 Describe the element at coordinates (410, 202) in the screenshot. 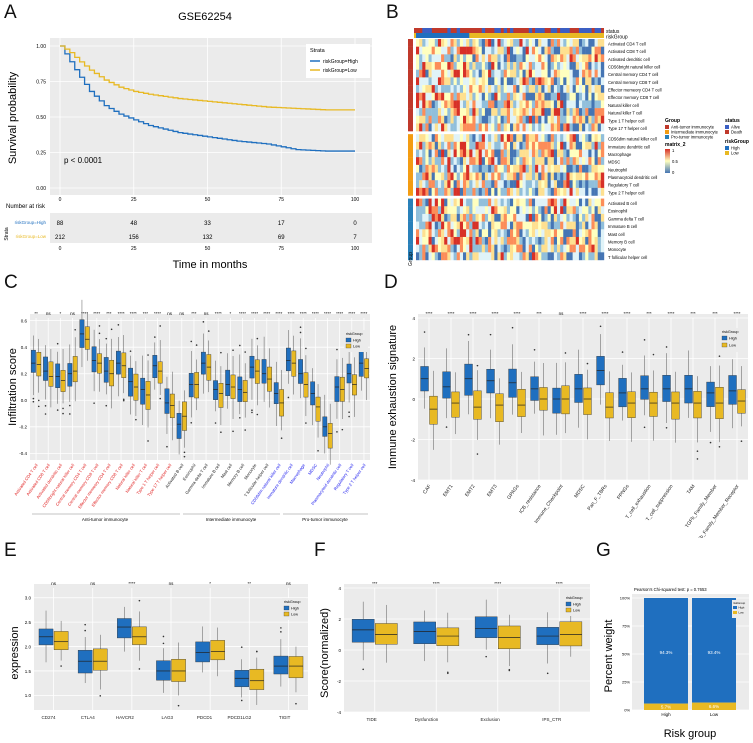

I see `heatmap-group-cell` at that location.